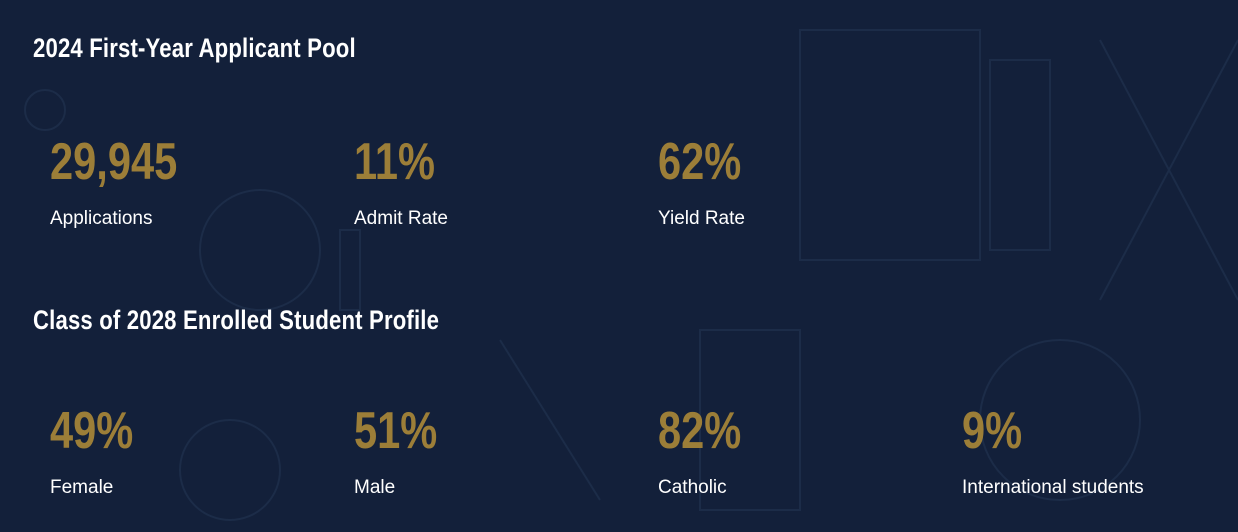 The height and width of the screenshot is (532, 1238). What do you see at coordinates (82, 487) in the screenshot?
I see `stat-label: Female` at bounding box center [82, 487].